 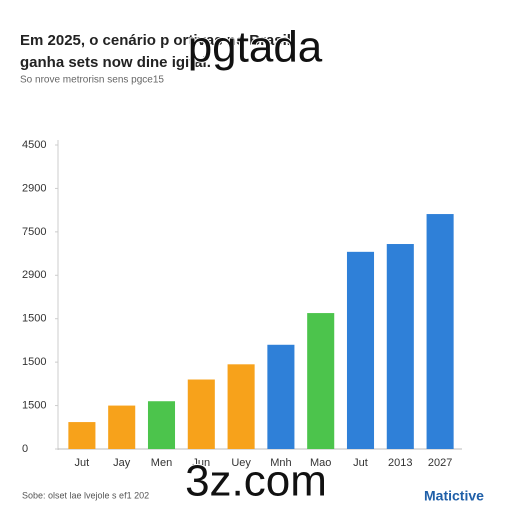 I want to click on brand: Matictive, so click(x=454, y=496).